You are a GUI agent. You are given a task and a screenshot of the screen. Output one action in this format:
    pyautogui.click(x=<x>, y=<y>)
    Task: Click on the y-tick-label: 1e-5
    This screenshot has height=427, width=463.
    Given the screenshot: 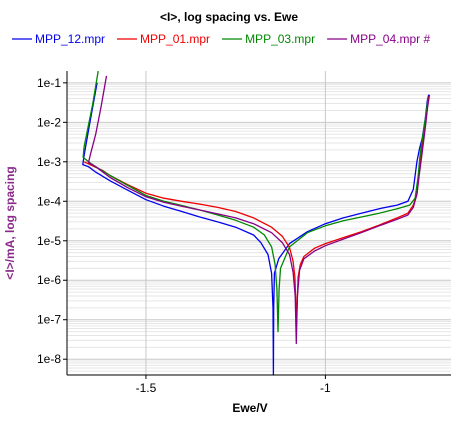 What is the action you would take?
    pyautogui.click(x=49, y=241)
    